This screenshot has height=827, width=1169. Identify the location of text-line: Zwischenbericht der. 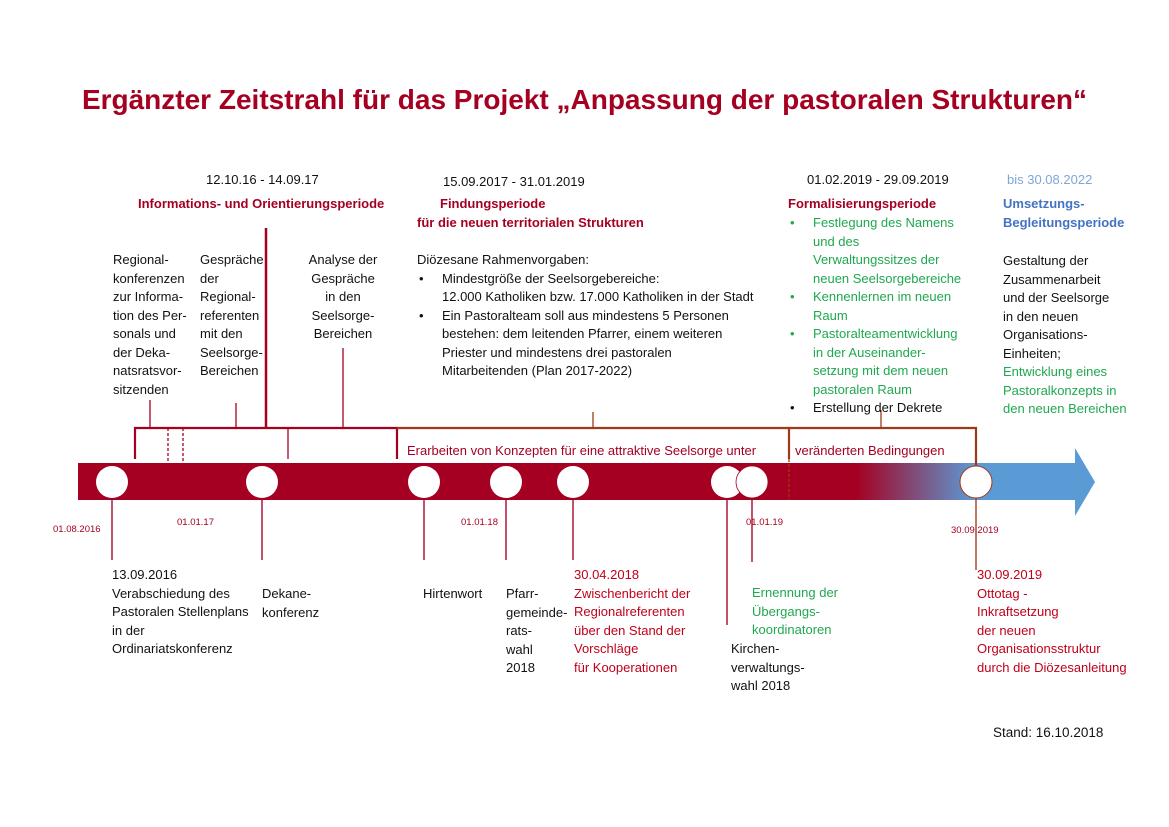
(632, 593).